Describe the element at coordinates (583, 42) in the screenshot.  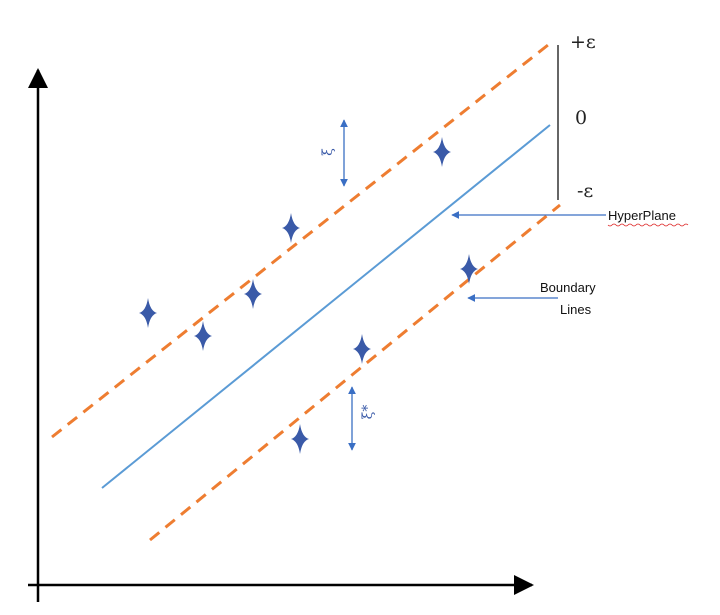
I see `plus-epsilon: +ε` at that location.